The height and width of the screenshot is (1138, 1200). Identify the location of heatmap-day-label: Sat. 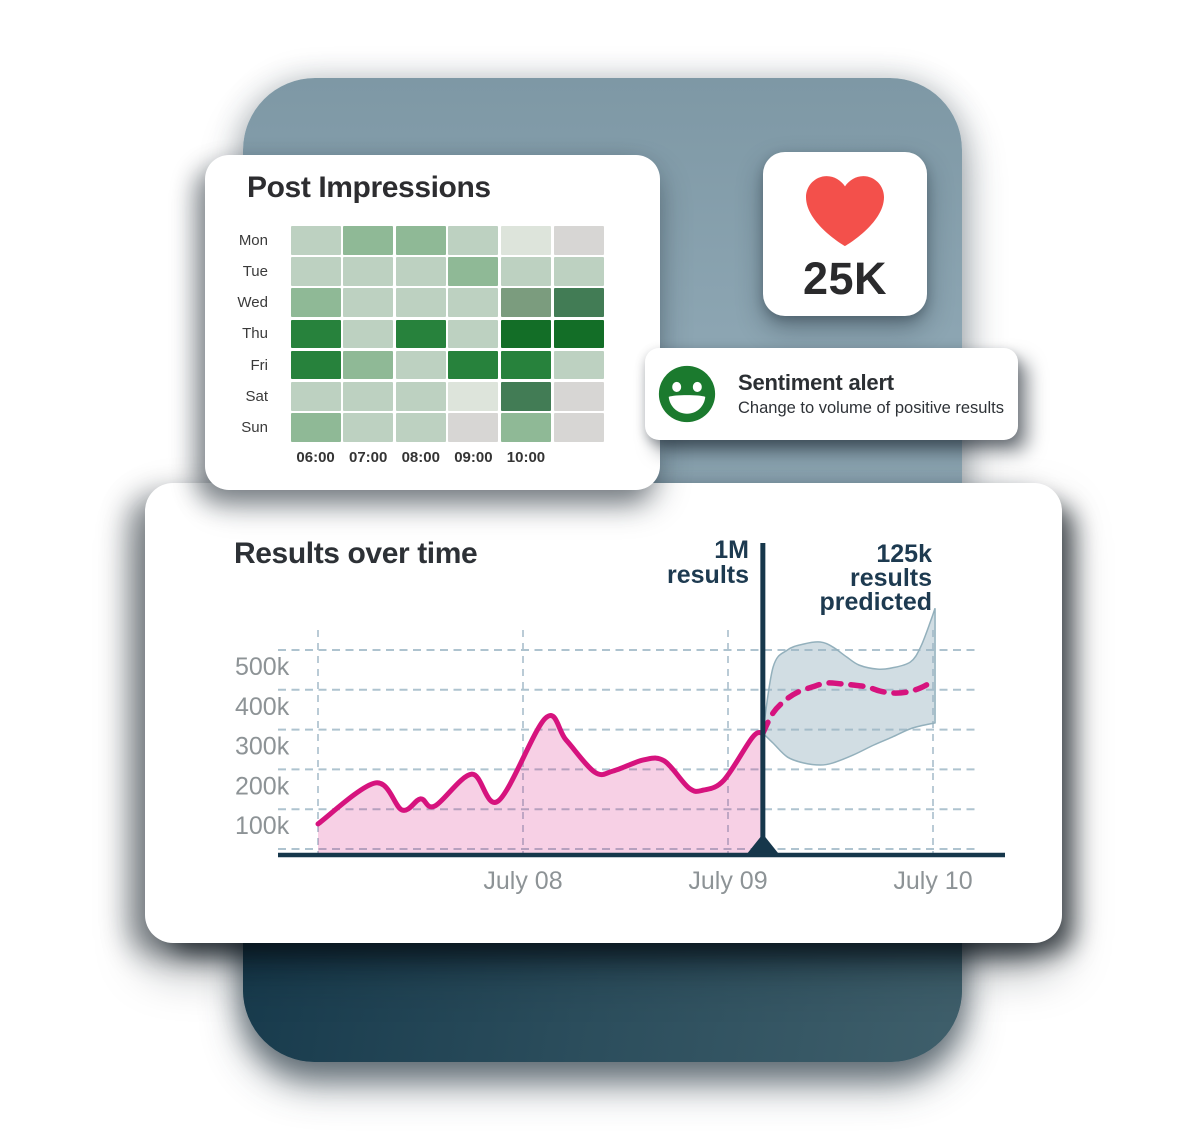
(256, 396).